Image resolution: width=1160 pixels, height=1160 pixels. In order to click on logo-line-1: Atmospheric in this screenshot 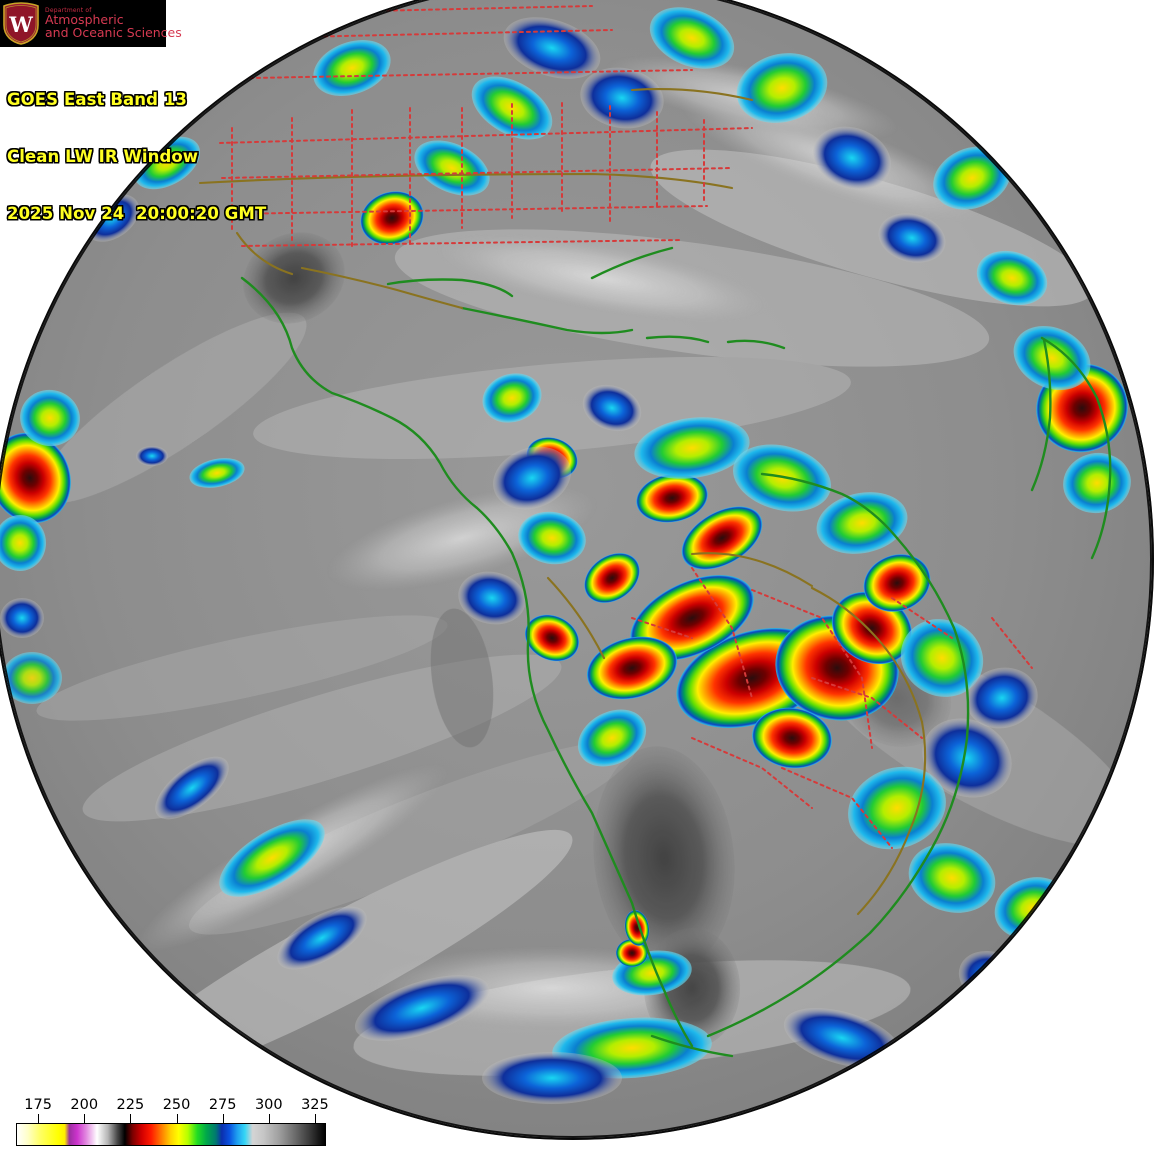, I will do `click(84, 19)`.